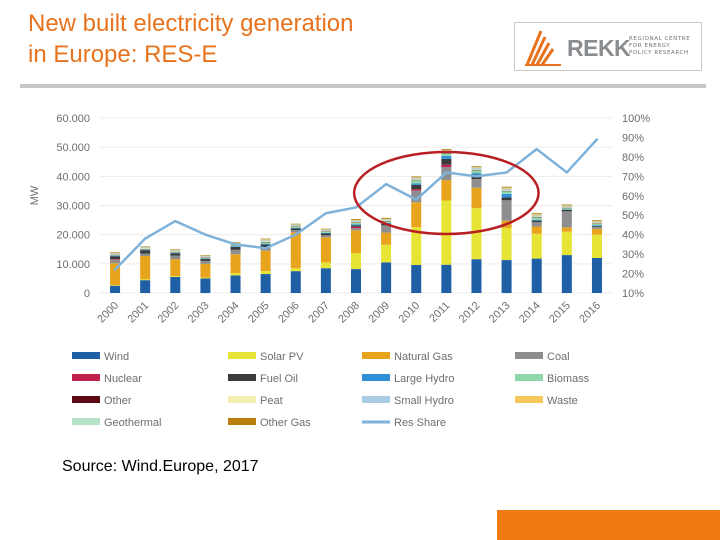 This screenshot has width=720, height=540. What do you see at coordinates (562, 401) in the screenshot?
I see `legend-label: Waste` at bounding box center [562, 401].